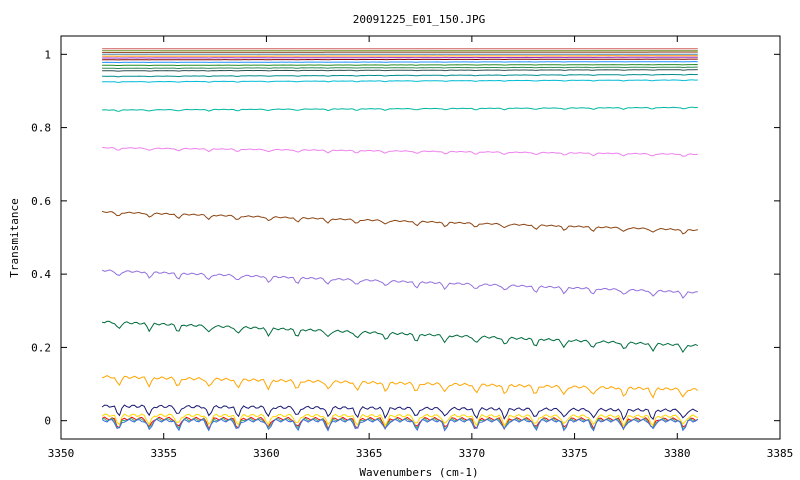 The height and width of the screenshot is (480, 800). Describe the element at coordinates (47, 421) in the screenshot. I see `y-tick-label: 0` at that location.